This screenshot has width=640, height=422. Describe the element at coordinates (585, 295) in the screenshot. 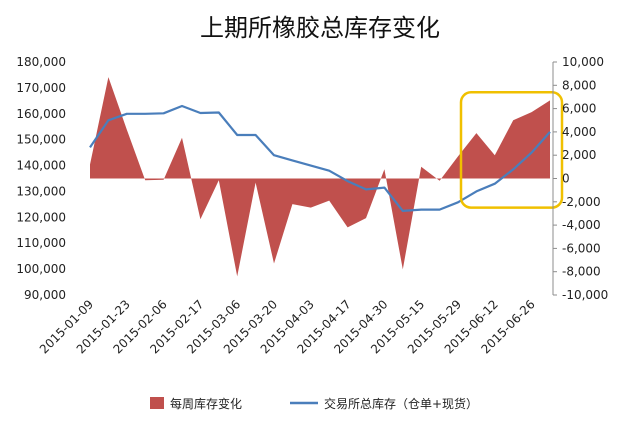

I see `right-axis-tick-label: -10,000` at that location.